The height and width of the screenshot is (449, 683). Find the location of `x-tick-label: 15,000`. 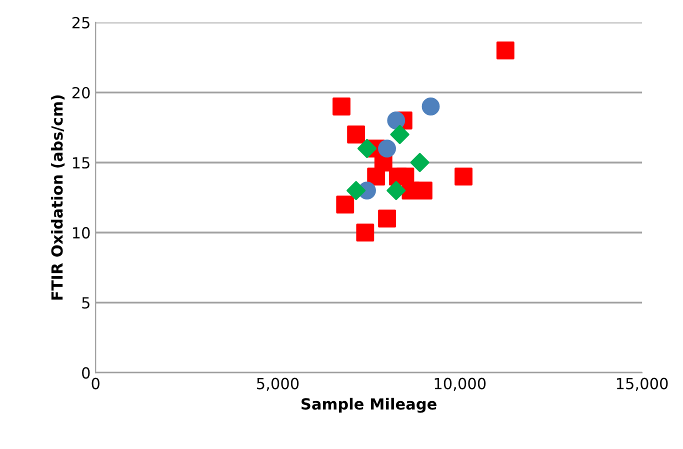

x-tick-label: 15,000 is located at coordinates (642, 384).